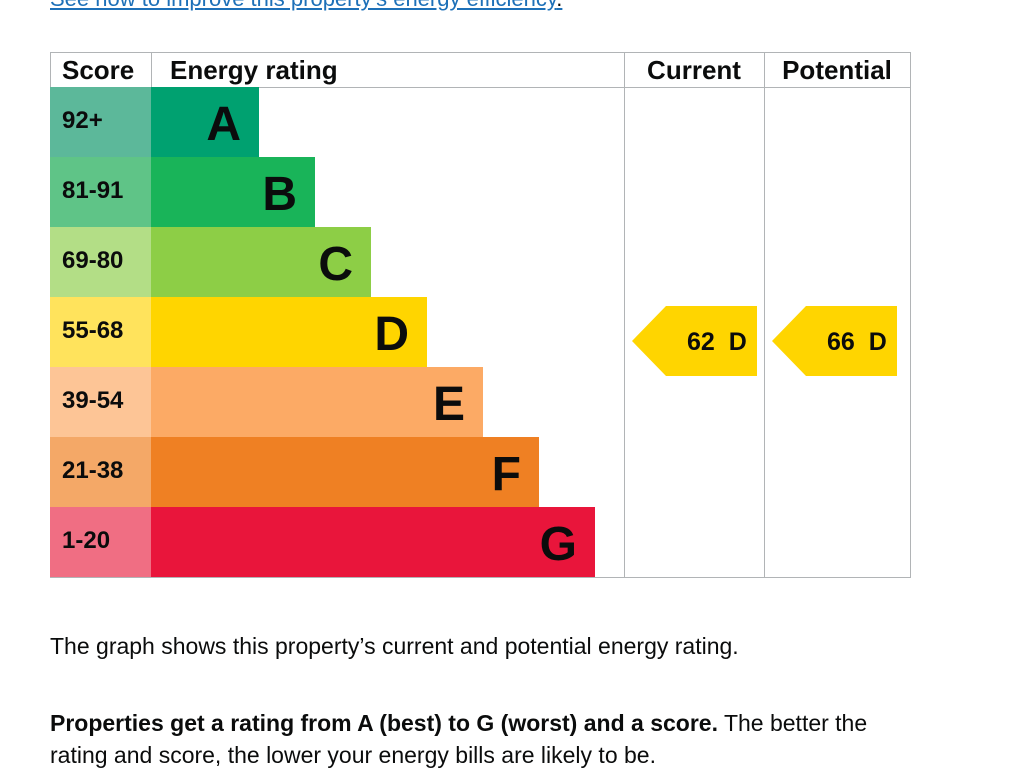  I want to click on current-marker, so click(694, 341).